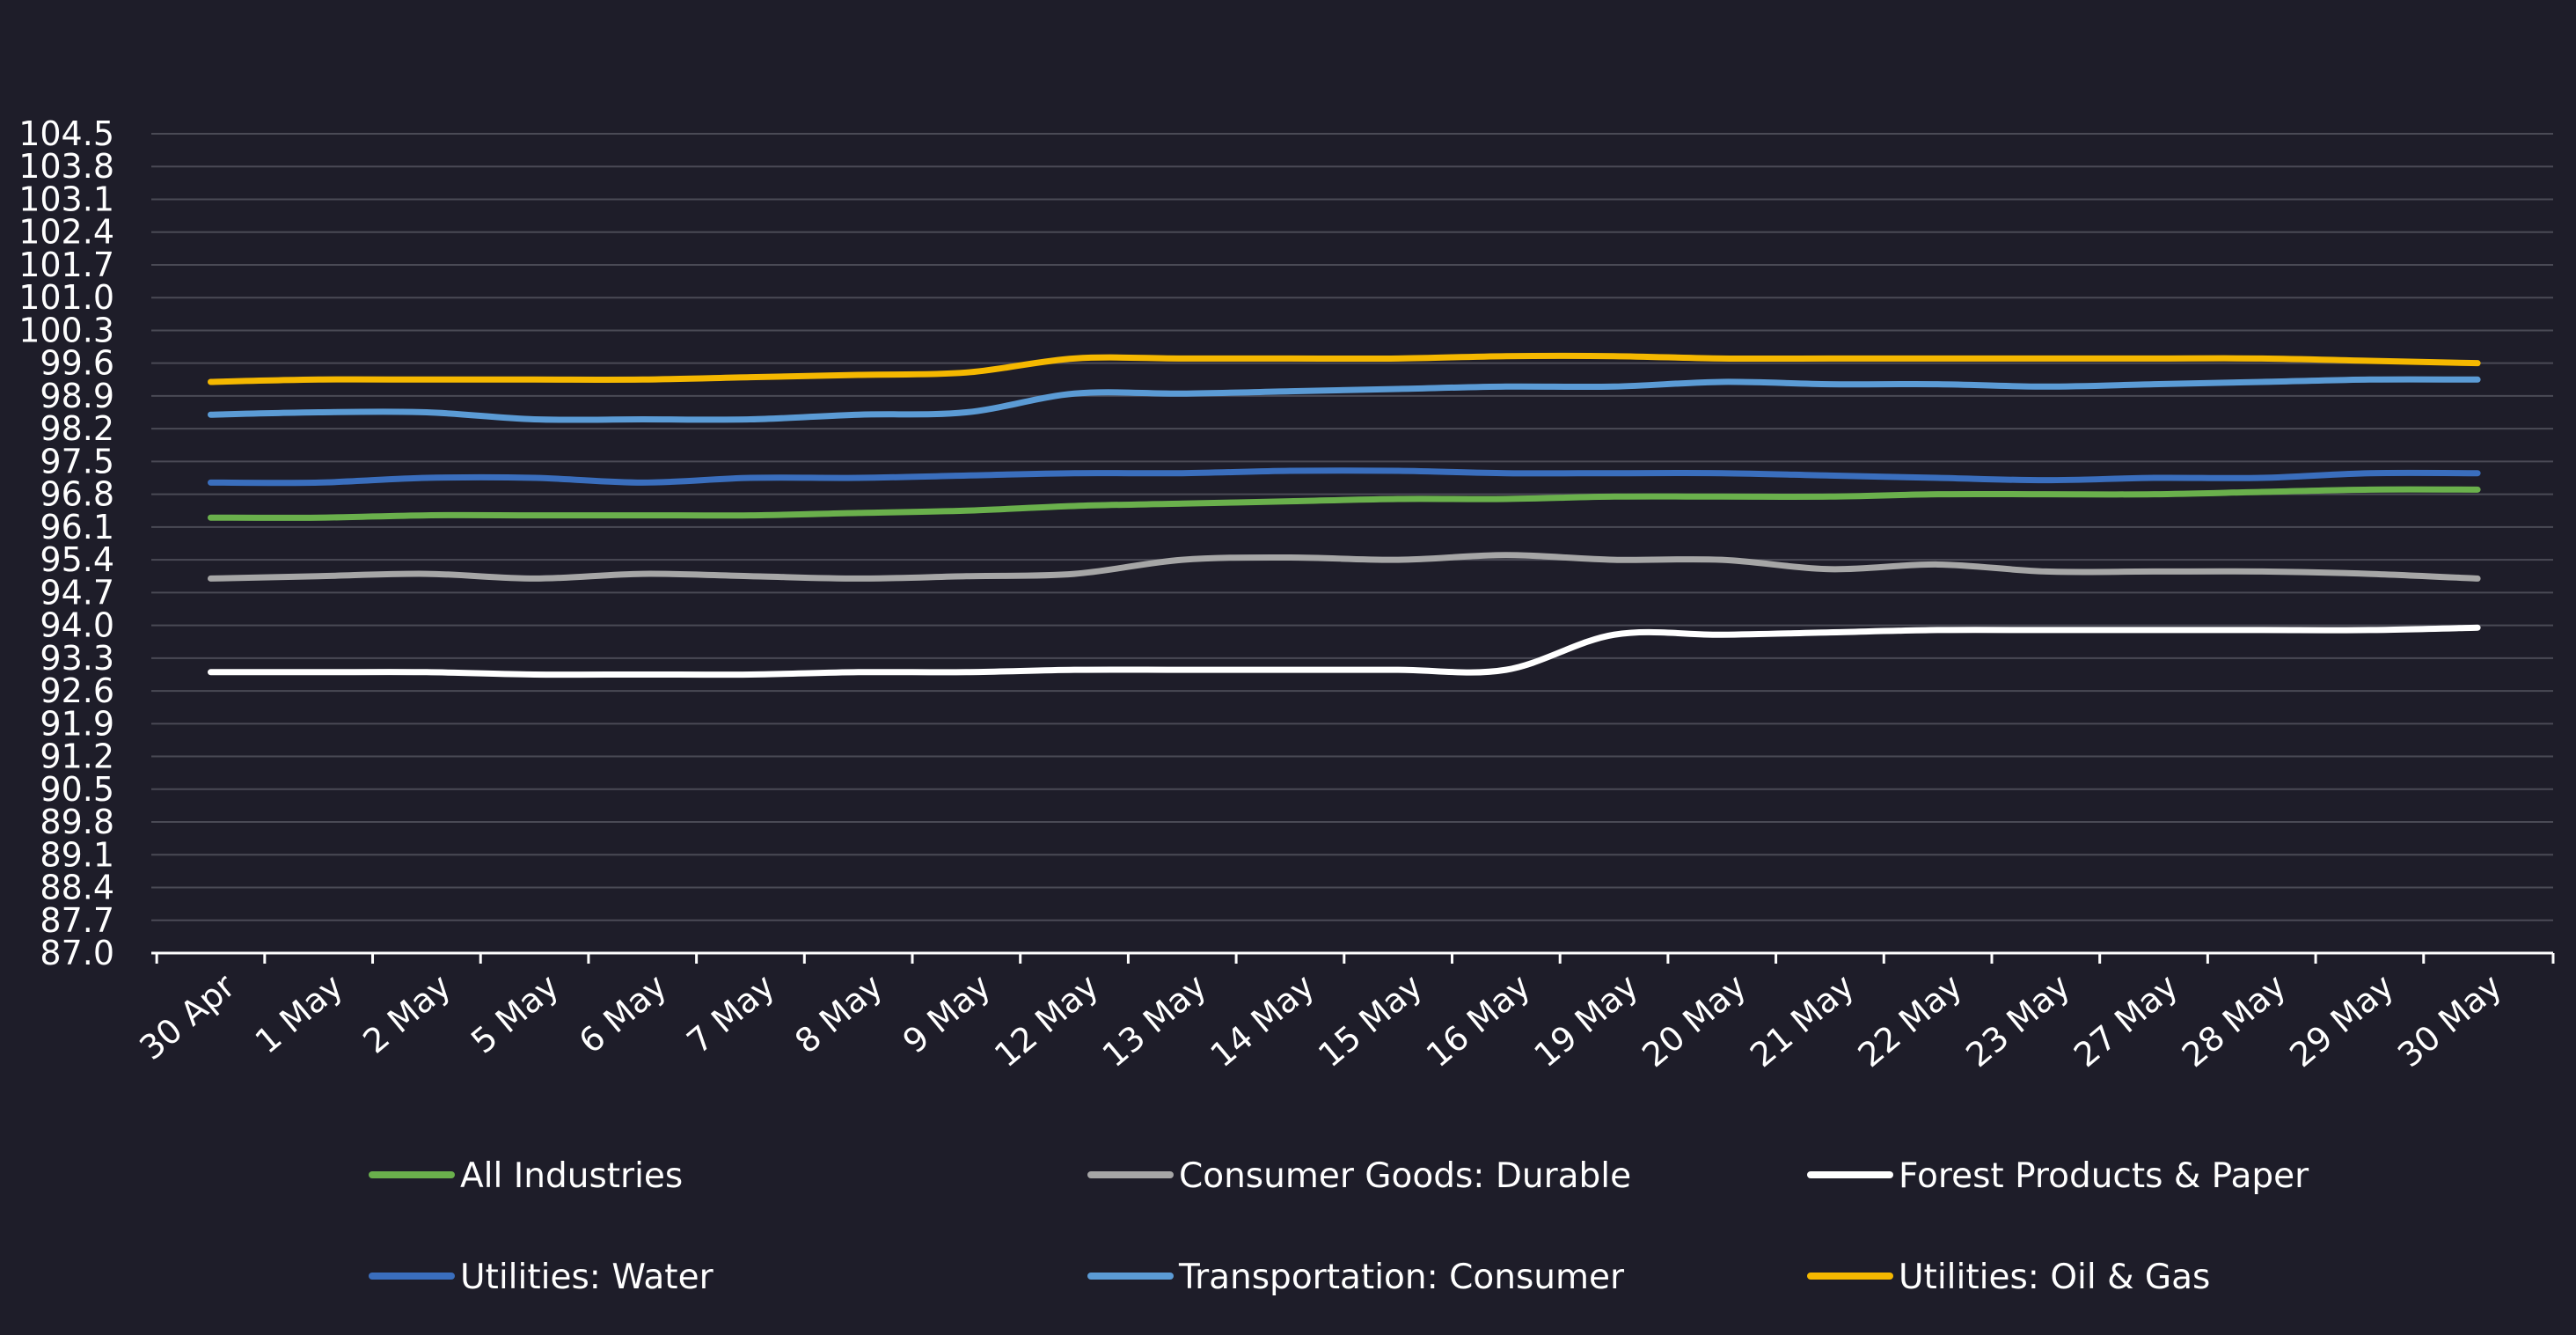 Image resolution: width=2576 pixels, height=1335 pixels. What do you see at coordinates (66, 167) in the screenshot?
I see `y-tick-label: 103.8` at bounding box center [66, 167].